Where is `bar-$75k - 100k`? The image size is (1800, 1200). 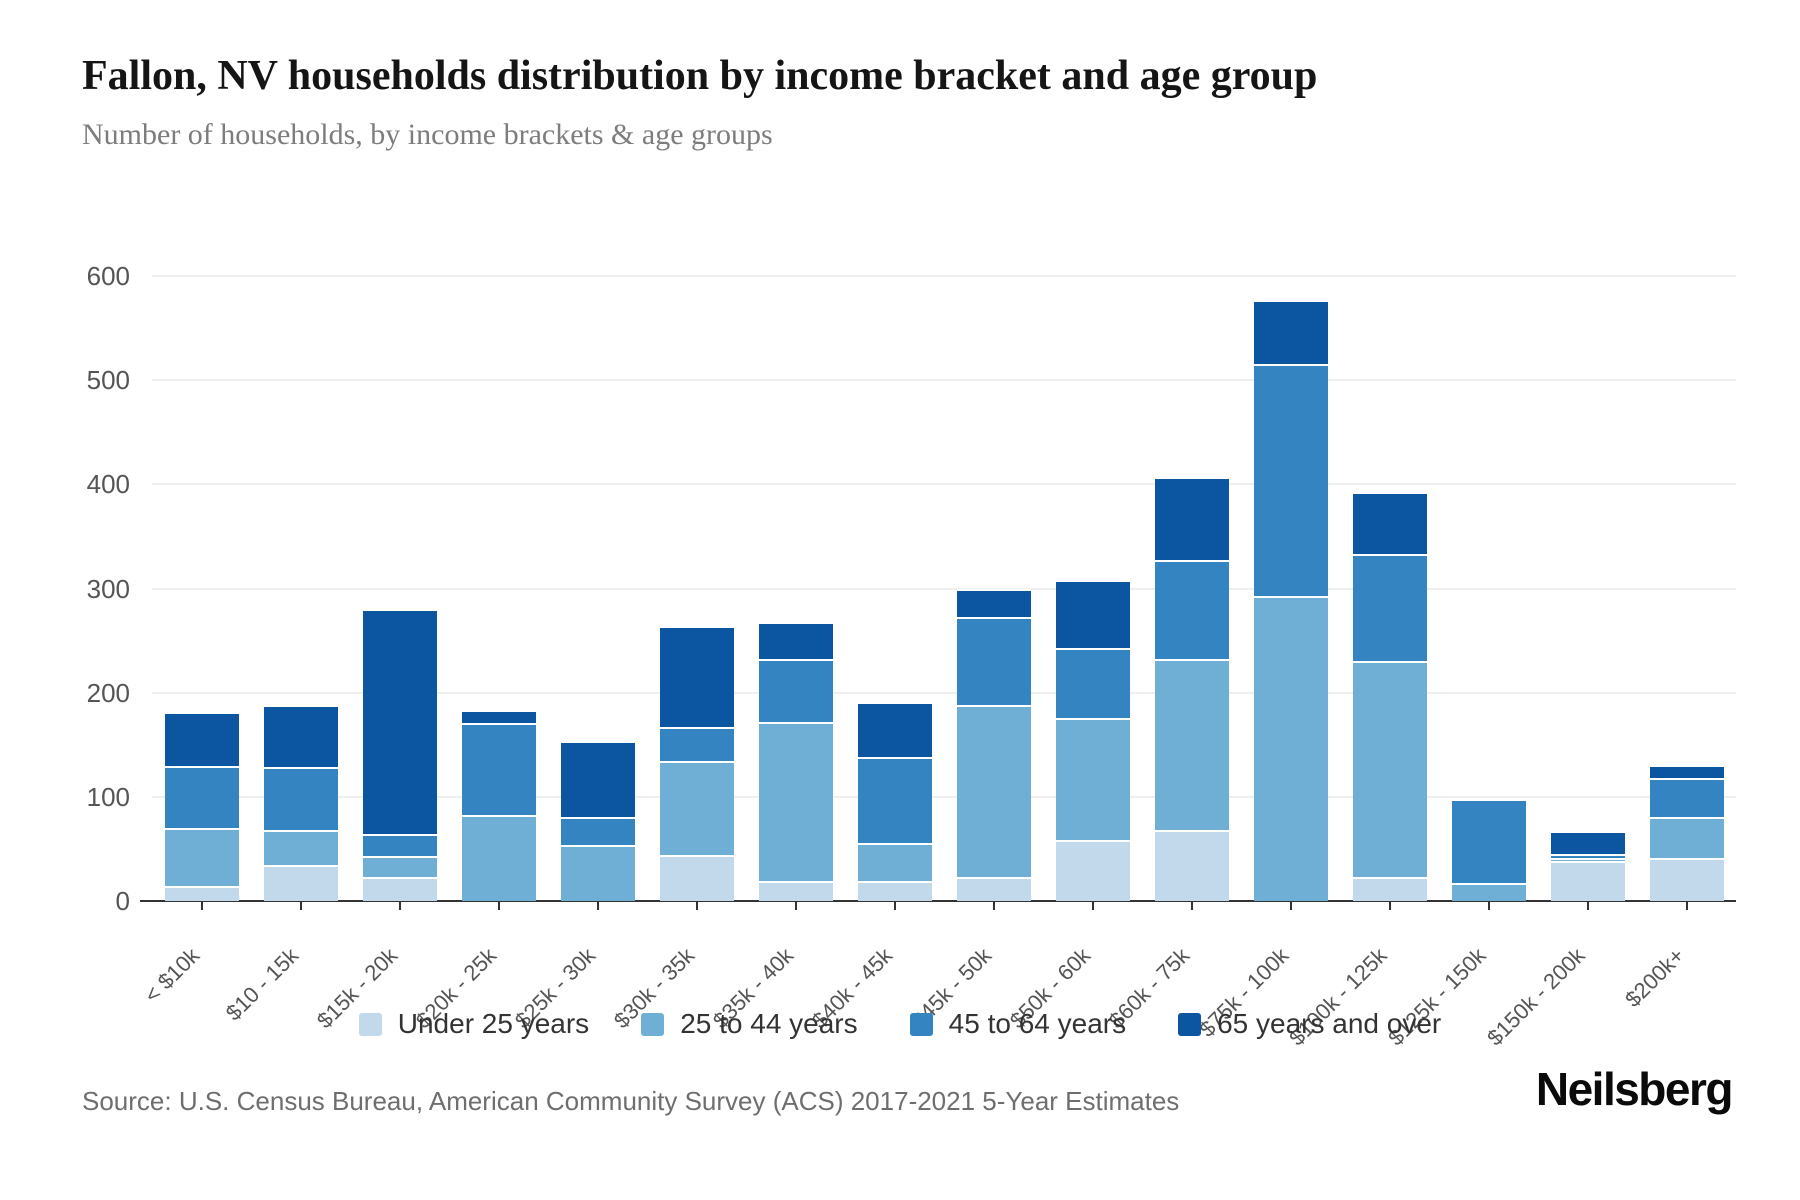
bar-$75k - 100k is located at coordinates (1290, 588).